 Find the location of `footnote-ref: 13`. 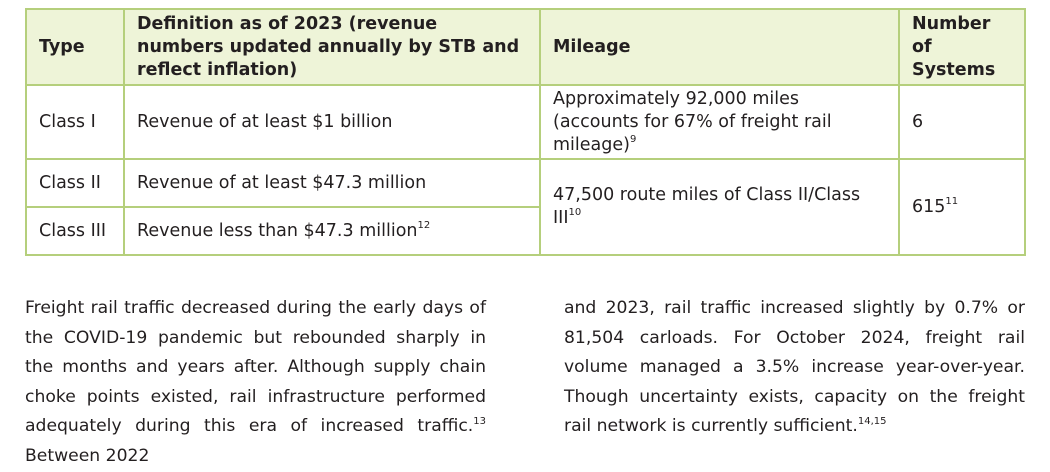

footnote-ref: 13 is located at coordinates (479, 421).